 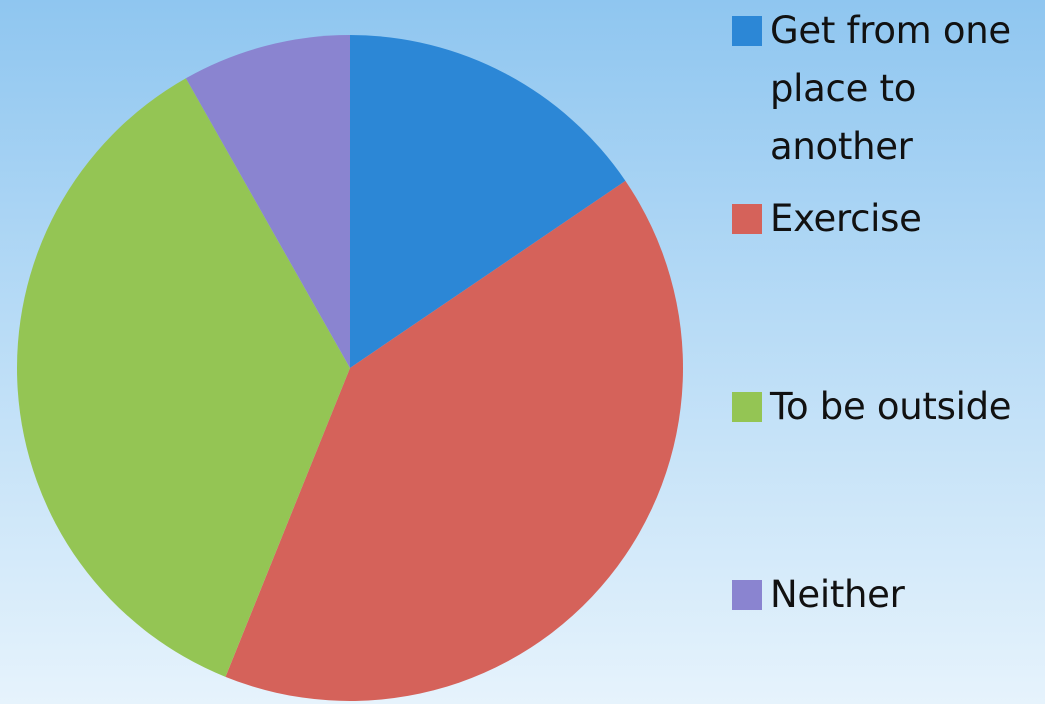 I want to click on legend-item-get-from-one-place: Get from one place to another, so click(x=886, y=89).